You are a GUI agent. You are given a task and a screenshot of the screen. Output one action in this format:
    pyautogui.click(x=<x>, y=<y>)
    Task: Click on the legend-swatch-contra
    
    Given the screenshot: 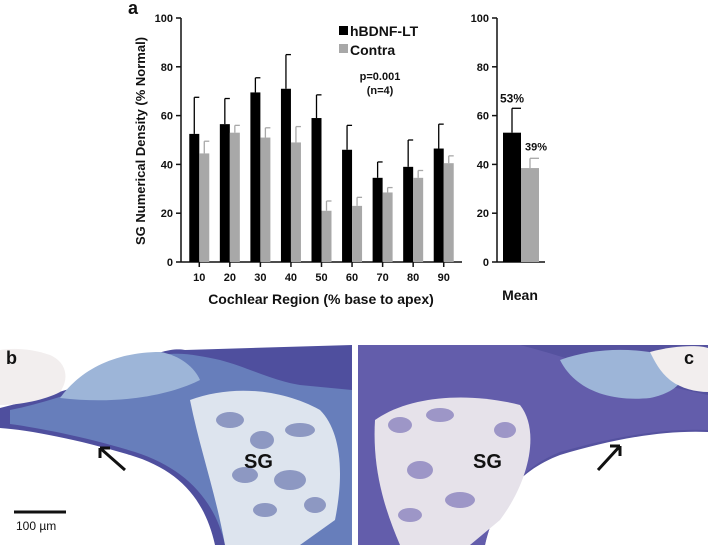 What is the action you would take?
    pyautogui.click(x=343, y=48)
    